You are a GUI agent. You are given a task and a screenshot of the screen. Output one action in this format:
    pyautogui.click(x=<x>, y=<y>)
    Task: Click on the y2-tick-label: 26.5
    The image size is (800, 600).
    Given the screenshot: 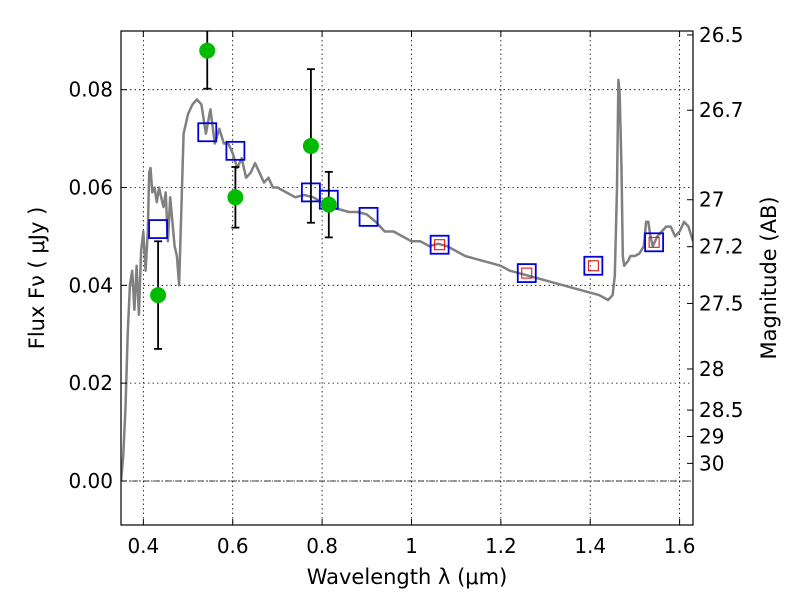 What is the action you would take?
    pyautogui.click(x=721, y=35)
    